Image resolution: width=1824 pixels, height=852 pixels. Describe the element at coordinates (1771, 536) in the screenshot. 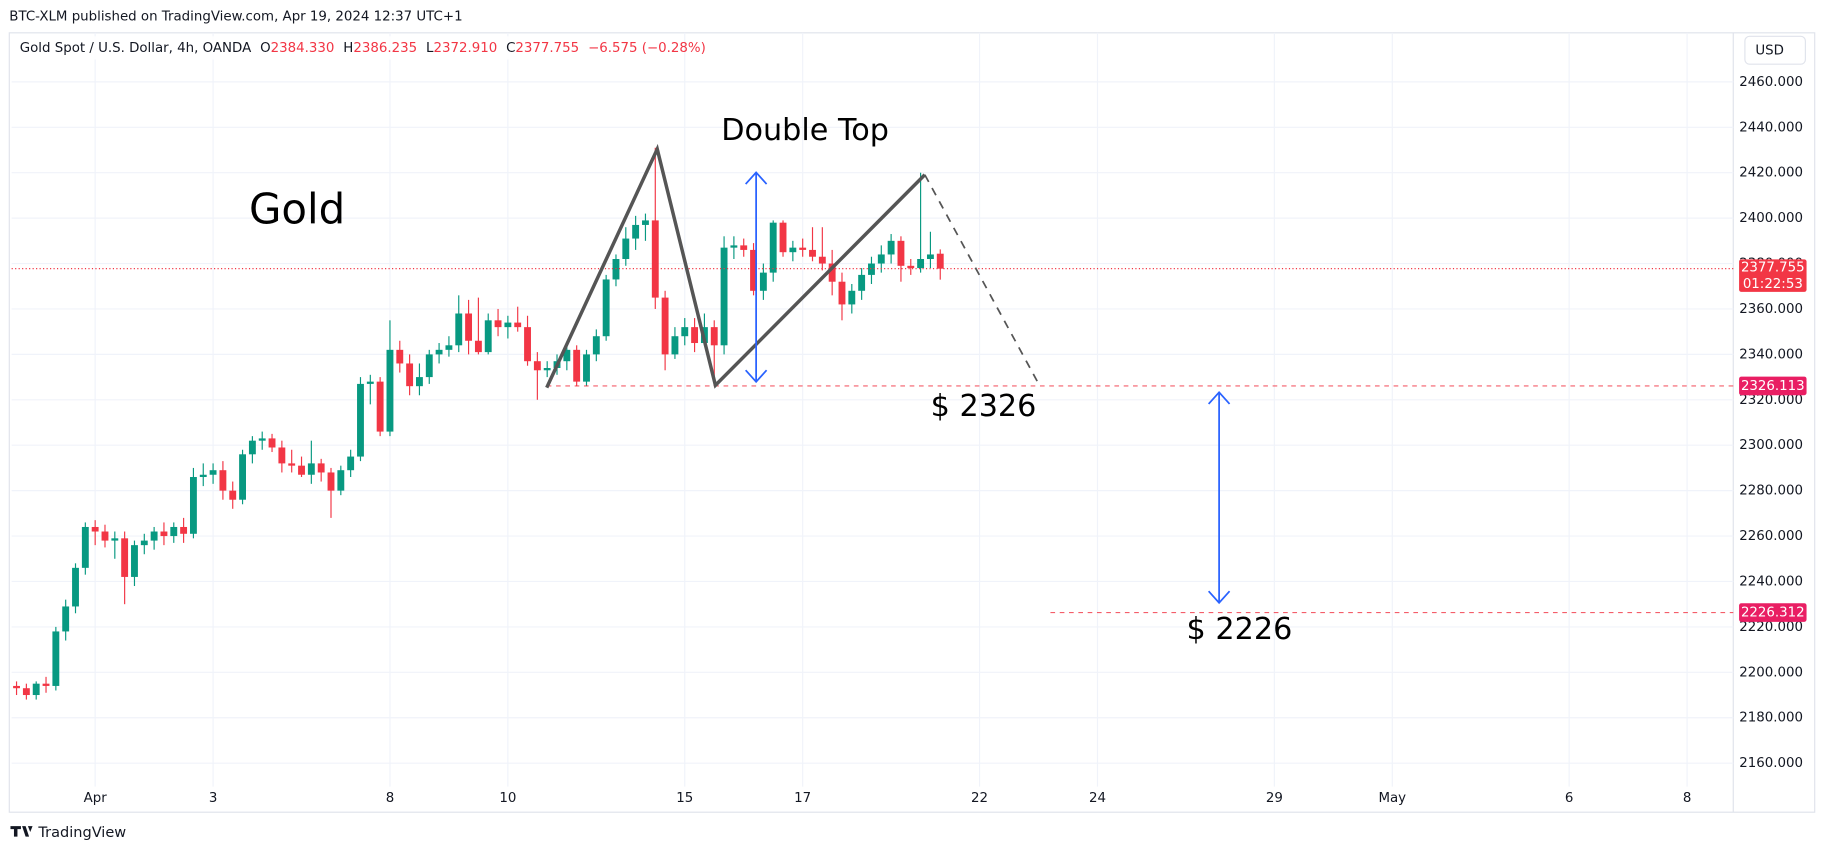

I see `y-tick-label: 2260.000` at that location.